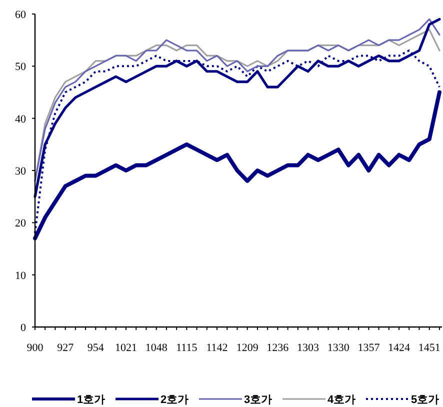  I want to click on x-tick-label: 1142, so click(217, 348).